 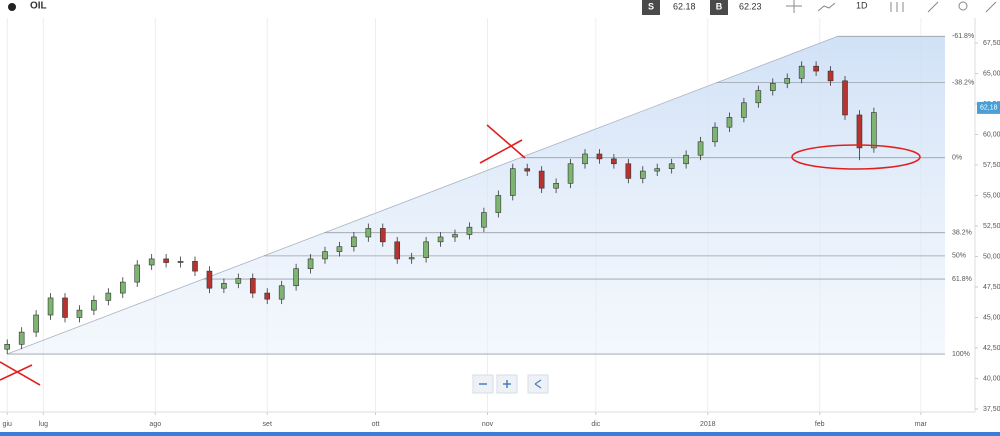 I want to click on bottom-bar, so click(x=500, y=434).